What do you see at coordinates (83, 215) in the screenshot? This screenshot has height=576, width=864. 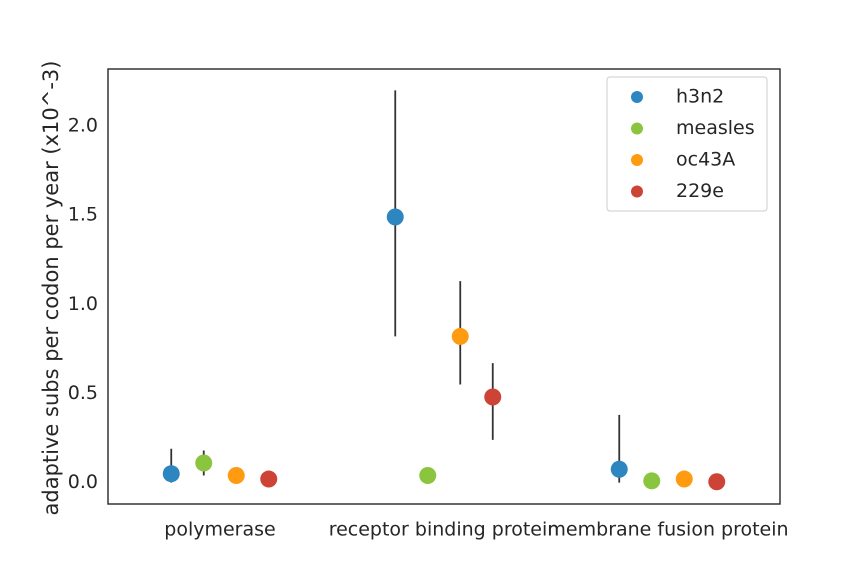 I see `y-tick-label: 1.5` at bounding box center [83, 215].